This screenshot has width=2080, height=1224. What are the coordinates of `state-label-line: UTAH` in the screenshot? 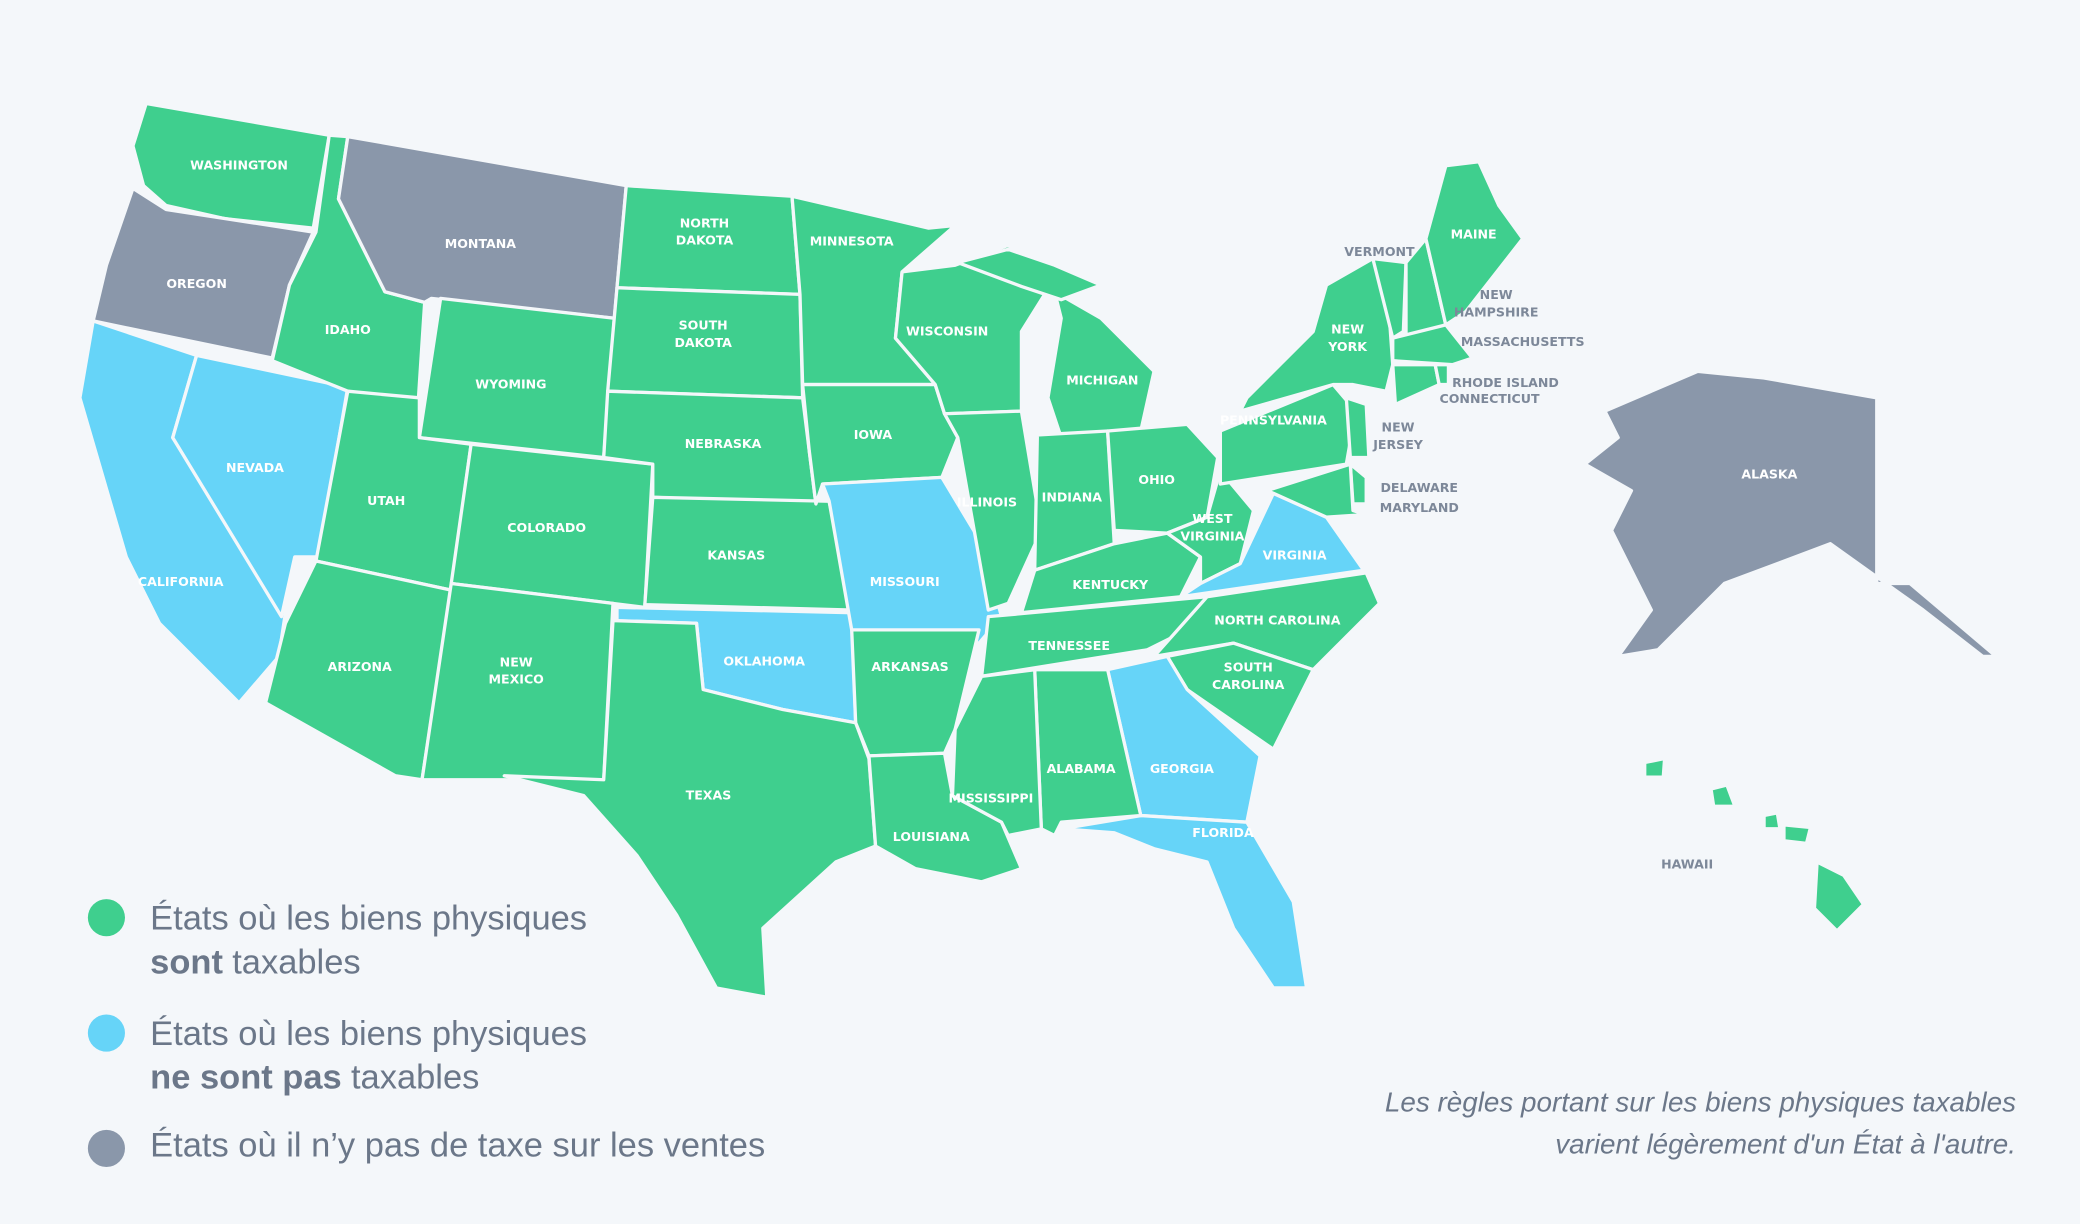 It's located at (386, 500).